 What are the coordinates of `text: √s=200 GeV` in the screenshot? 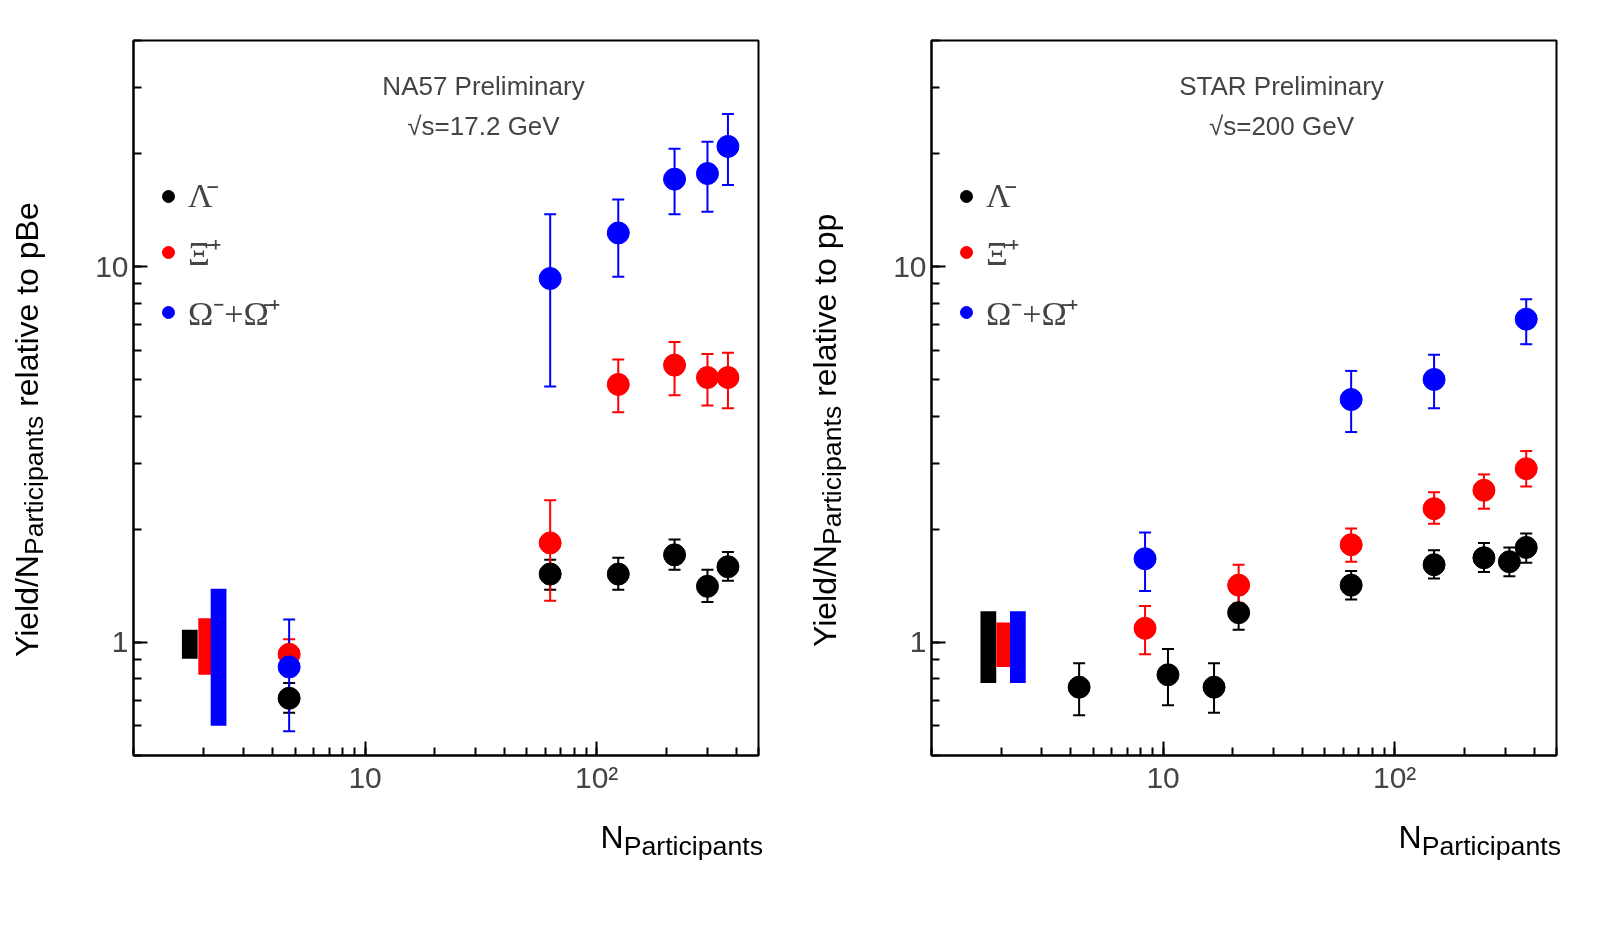 It's located at (1281, 125).